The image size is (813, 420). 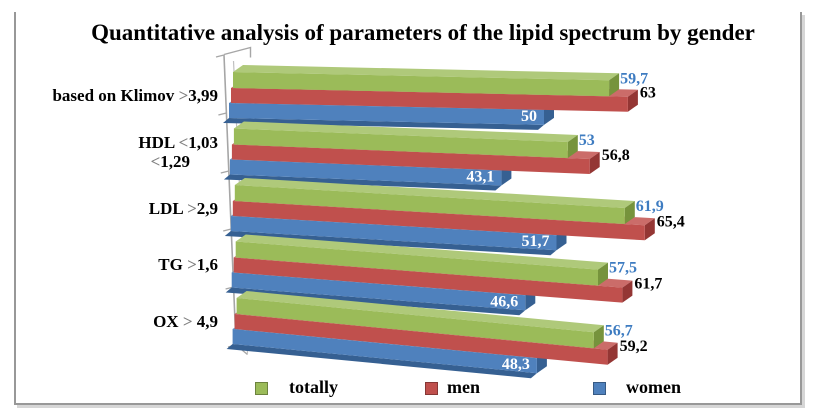 I want to click on category-text: 4,9, so click(x=205, y=321).